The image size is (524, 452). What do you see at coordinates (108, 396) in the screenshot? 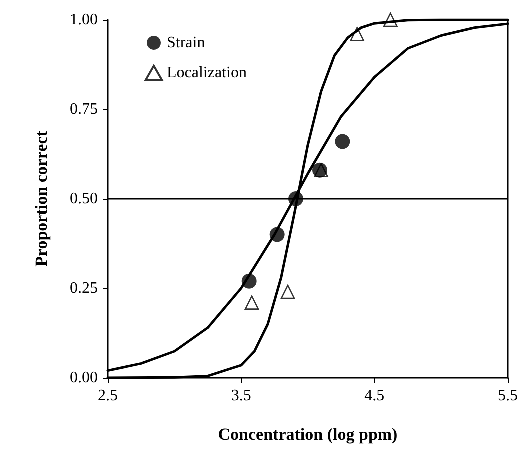
I see `x-tick-label: 2.5` at bounding box center [108, 396].